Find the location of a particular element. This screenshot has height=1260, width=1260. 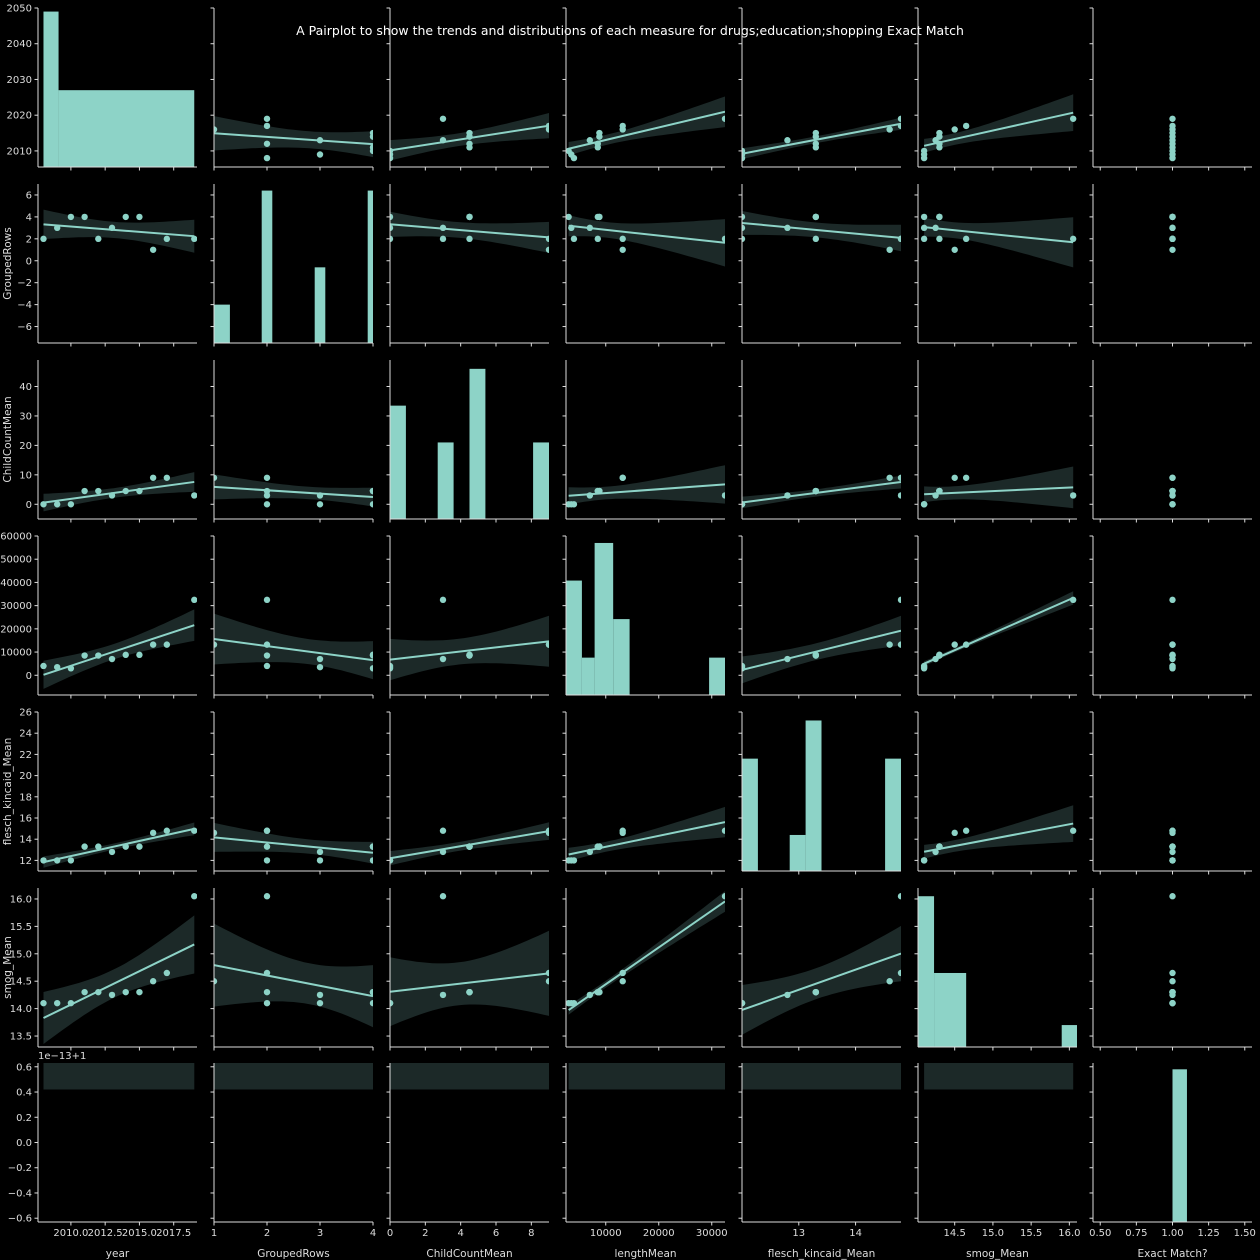

y-tick-label: 0.6 is located at coordinates (24, 1067).